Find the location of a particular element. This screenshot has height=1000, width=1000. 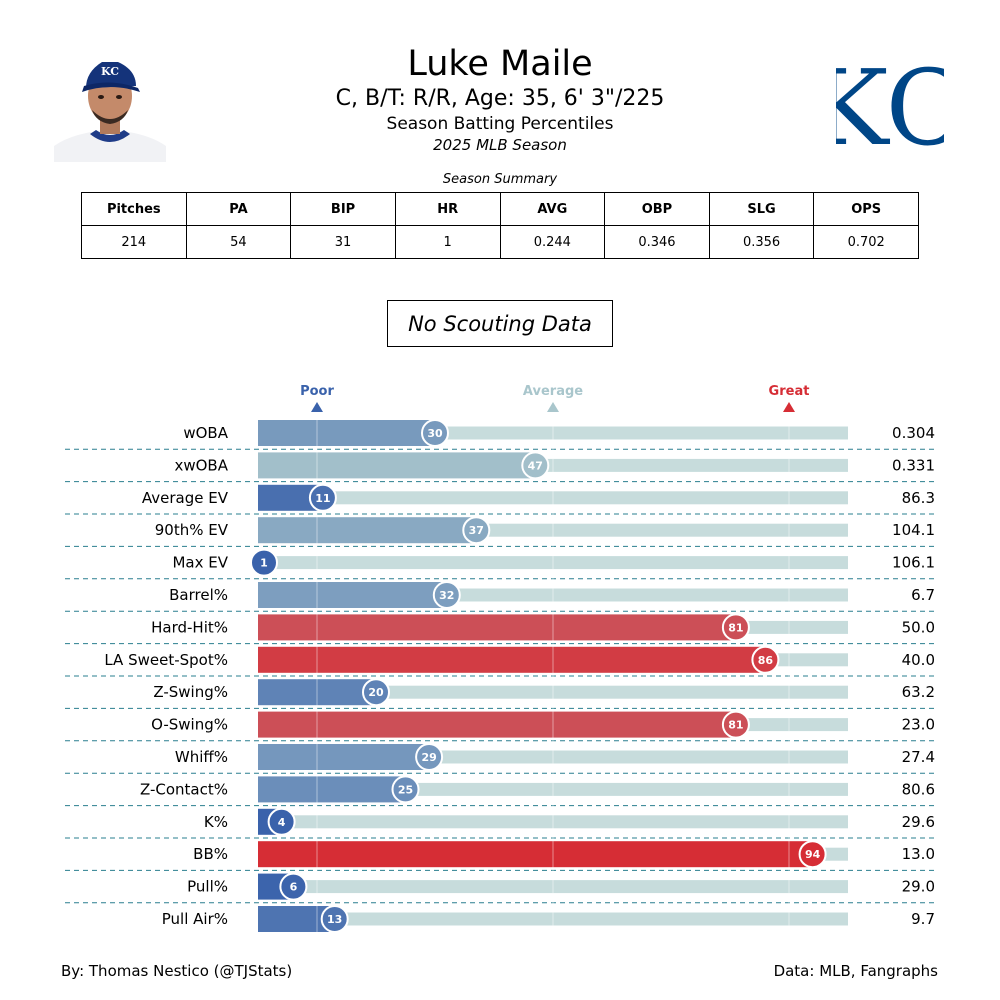

category-label: xwOBA is located at coordinates (201, 465).